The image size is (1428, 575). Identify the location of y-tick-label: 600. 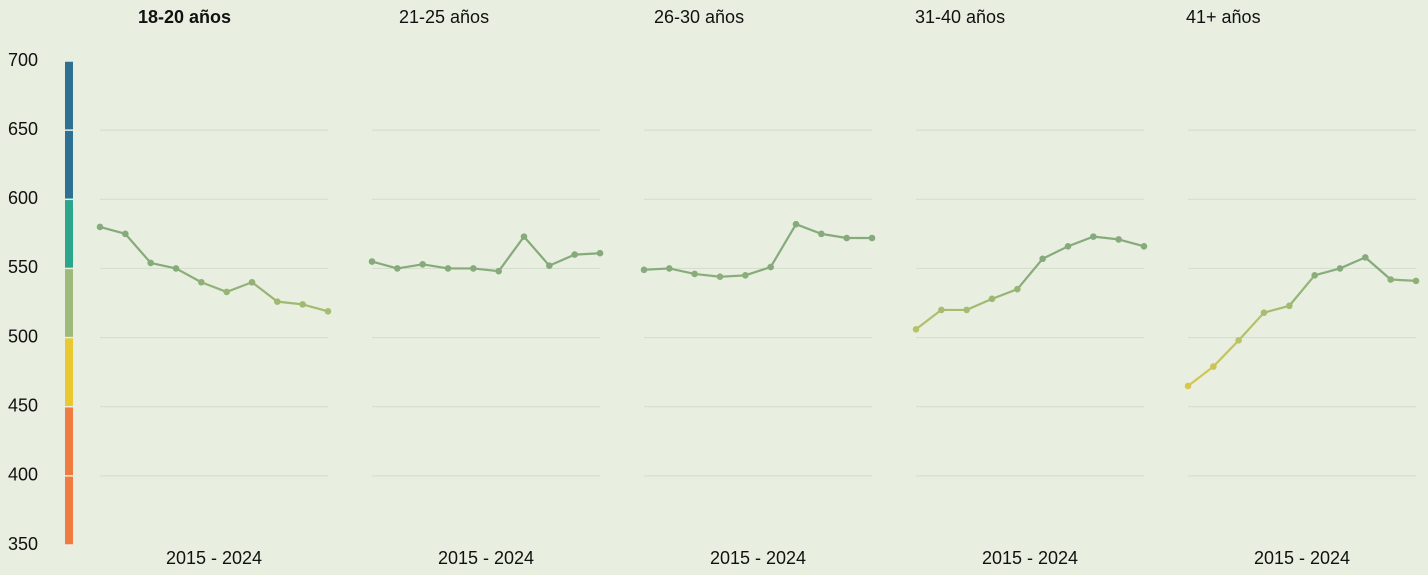
(23, 198).